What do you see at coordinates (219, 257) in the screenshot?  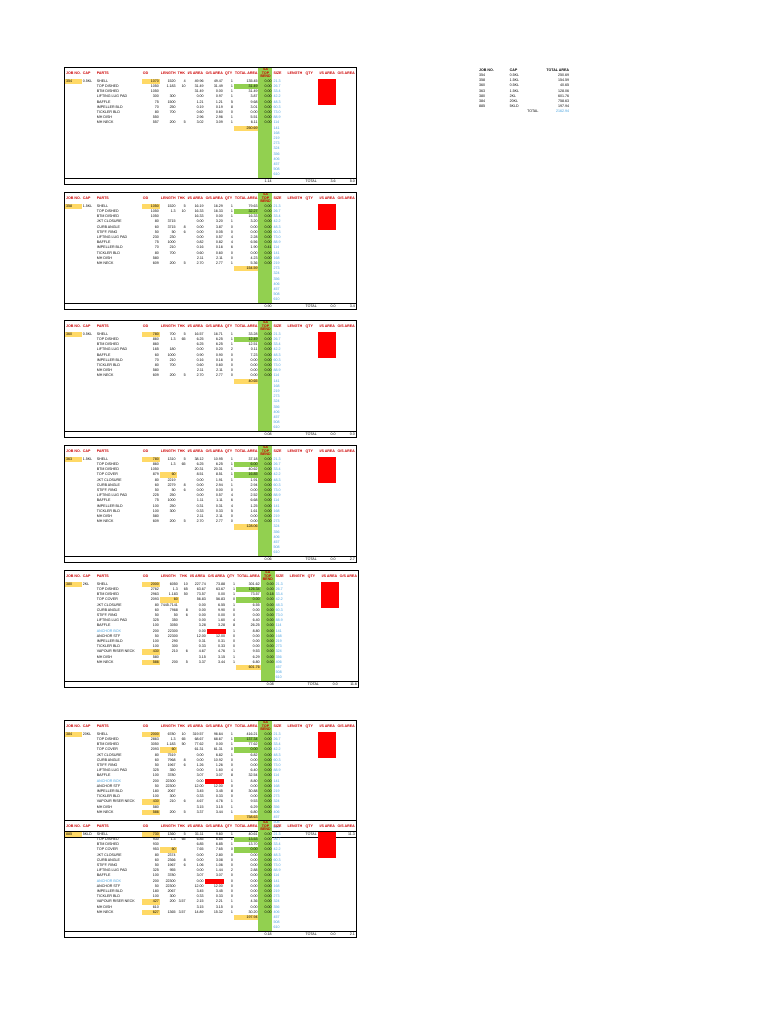 I see `os-area: 2.11` at bounding box center [219, 257].